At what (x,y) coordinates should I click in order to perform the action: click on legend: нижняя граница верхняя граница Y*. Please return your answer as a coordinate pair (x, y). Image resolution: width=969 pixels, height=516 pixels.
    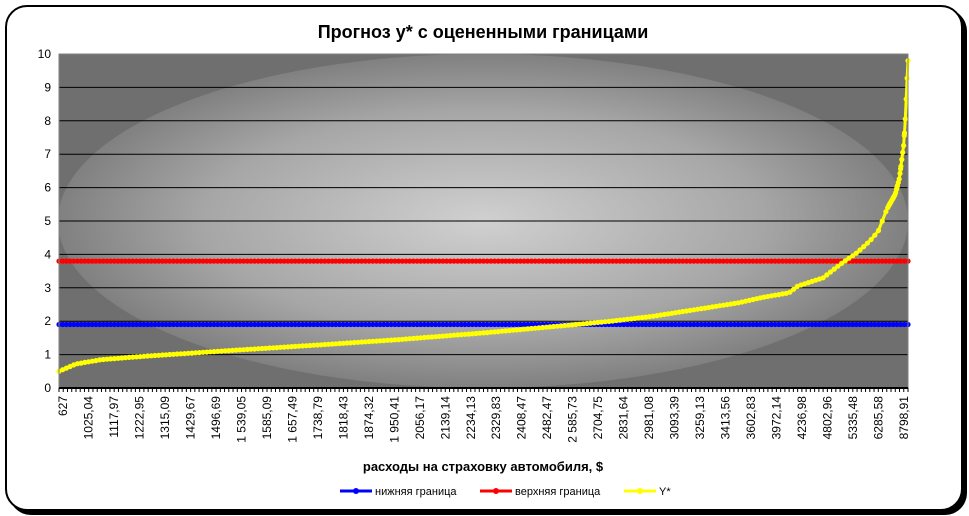
    Looking at the image, I should click on (505, 492).